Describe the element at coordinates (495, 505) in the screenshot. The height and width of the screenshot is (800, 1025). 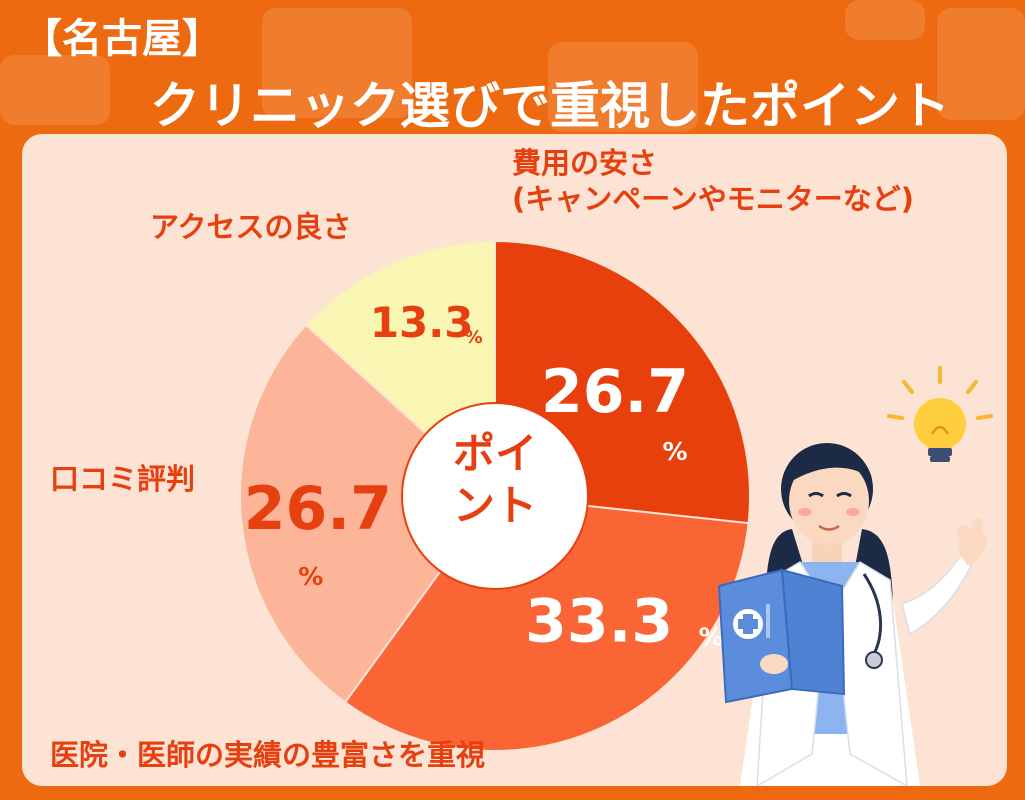
I see `center-label-line2: ント` at that location.